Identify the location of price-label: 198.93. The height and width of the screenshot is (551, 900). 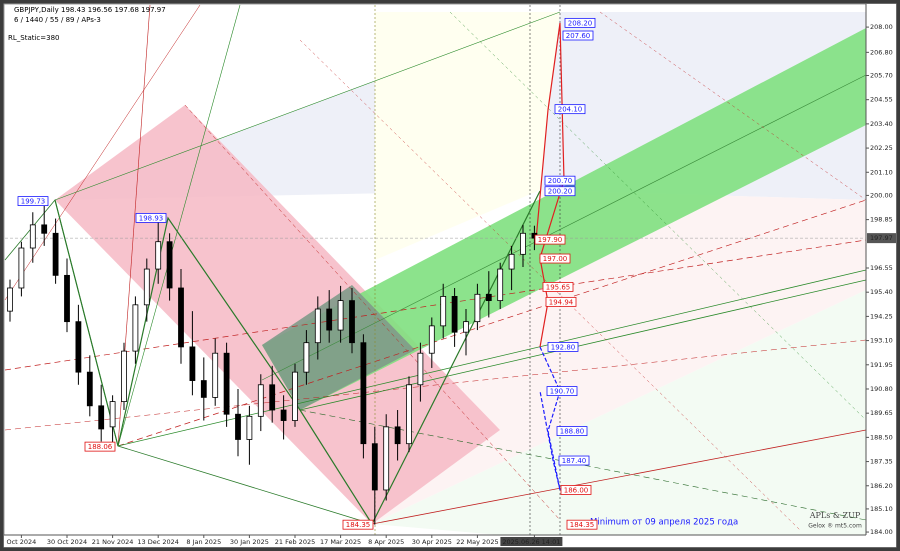
(151, 218).